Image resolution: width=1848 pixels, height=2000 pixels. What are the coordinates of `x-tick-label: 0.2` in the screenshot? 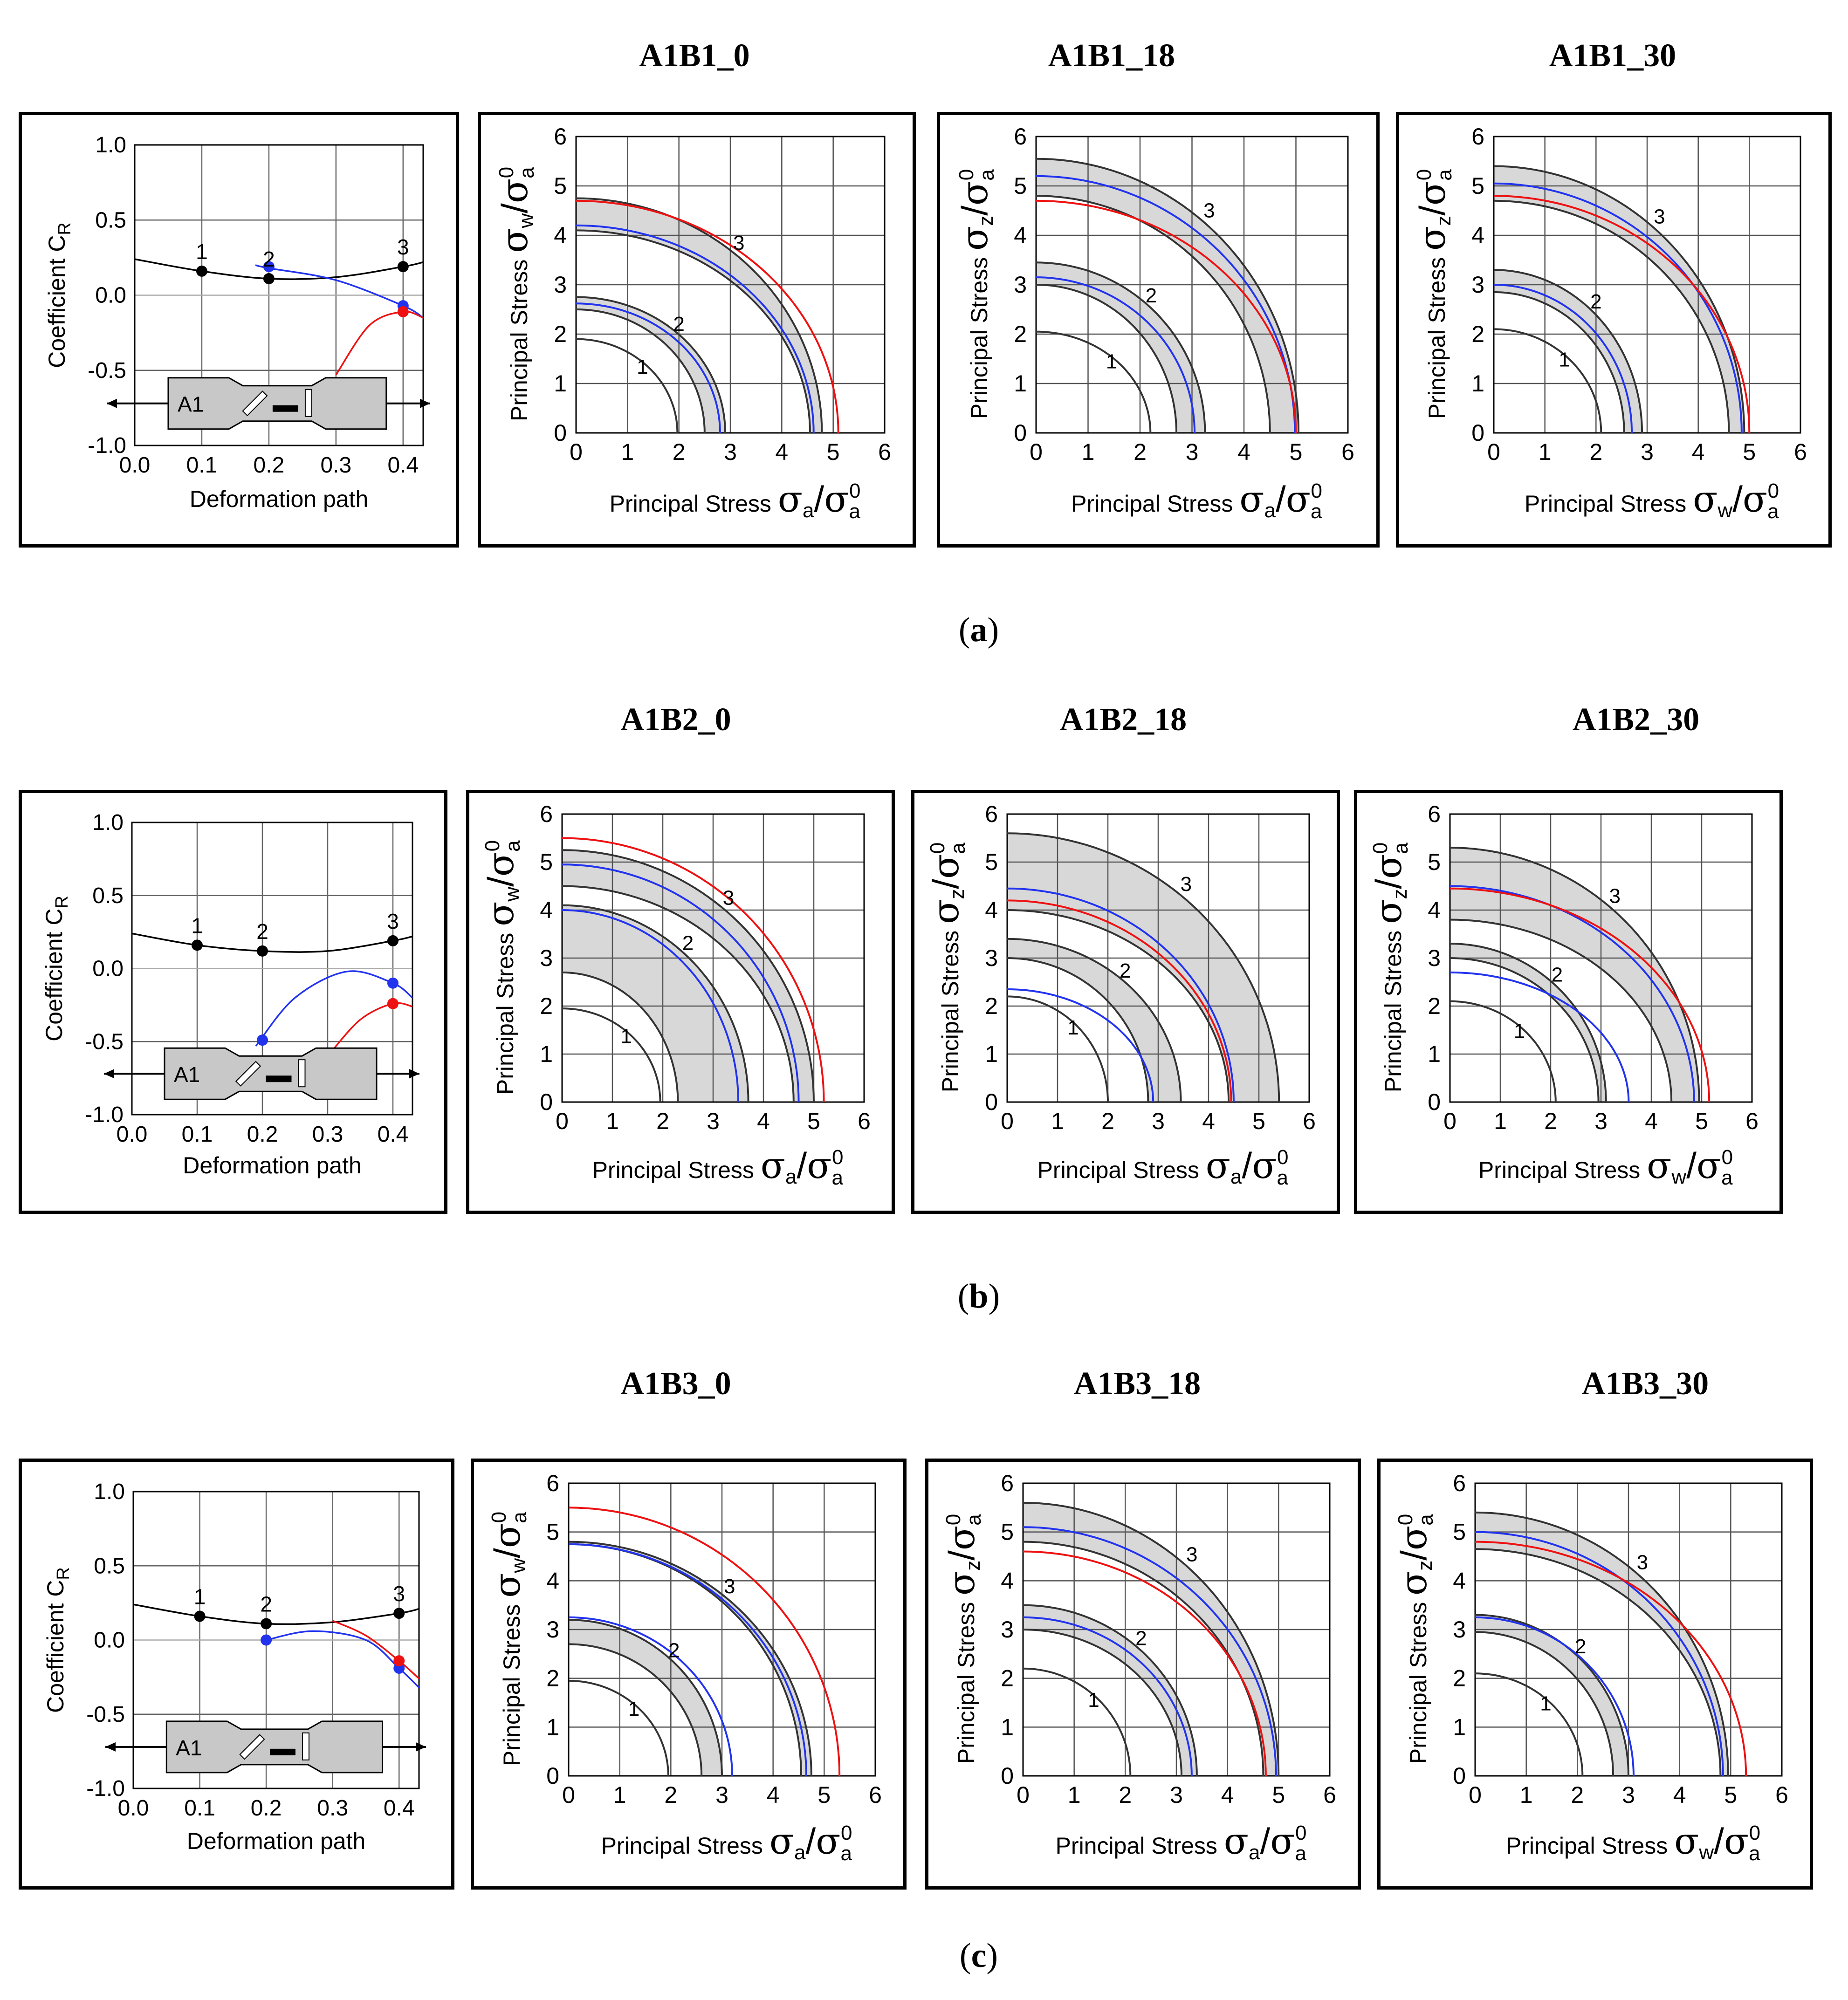 It's located at (269, 465).